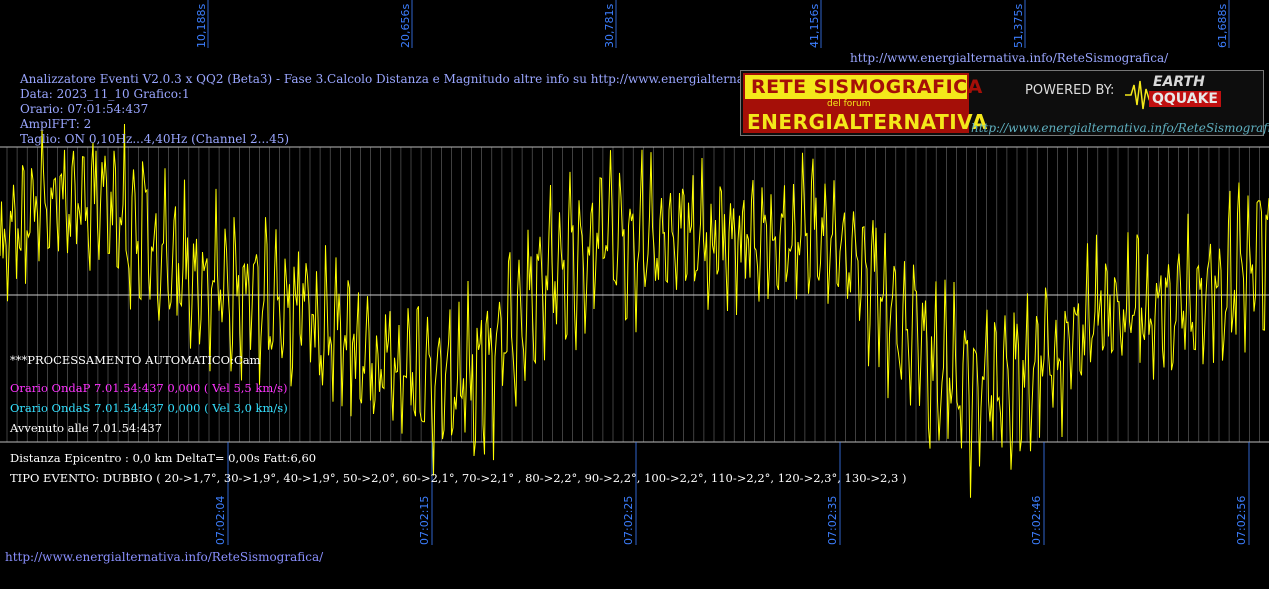 The height and width of the screenshot is (589, 1269). Describe the element at coordinates (609, 26) in the screenshot. I see `top-tick-label: 30,781s` at that location.